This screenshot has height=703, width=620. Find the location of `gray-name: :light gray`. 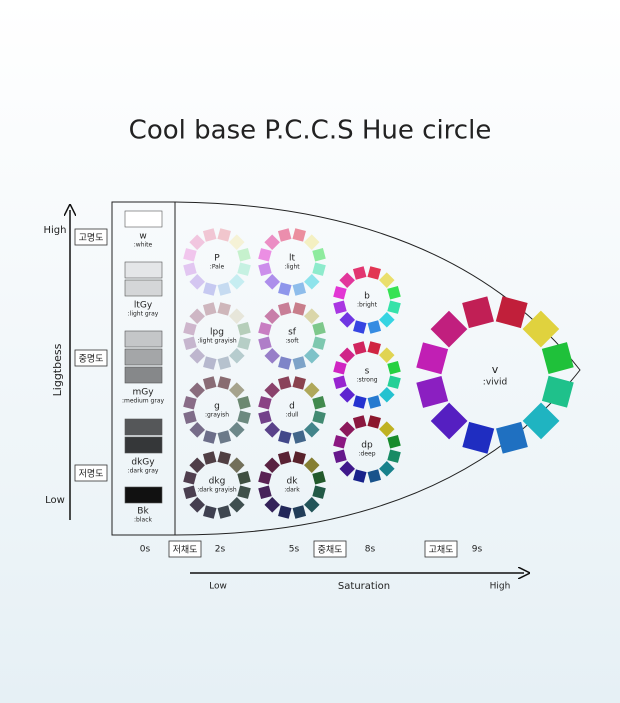

gray-name: :light gray is located at coordinates (143, 314).